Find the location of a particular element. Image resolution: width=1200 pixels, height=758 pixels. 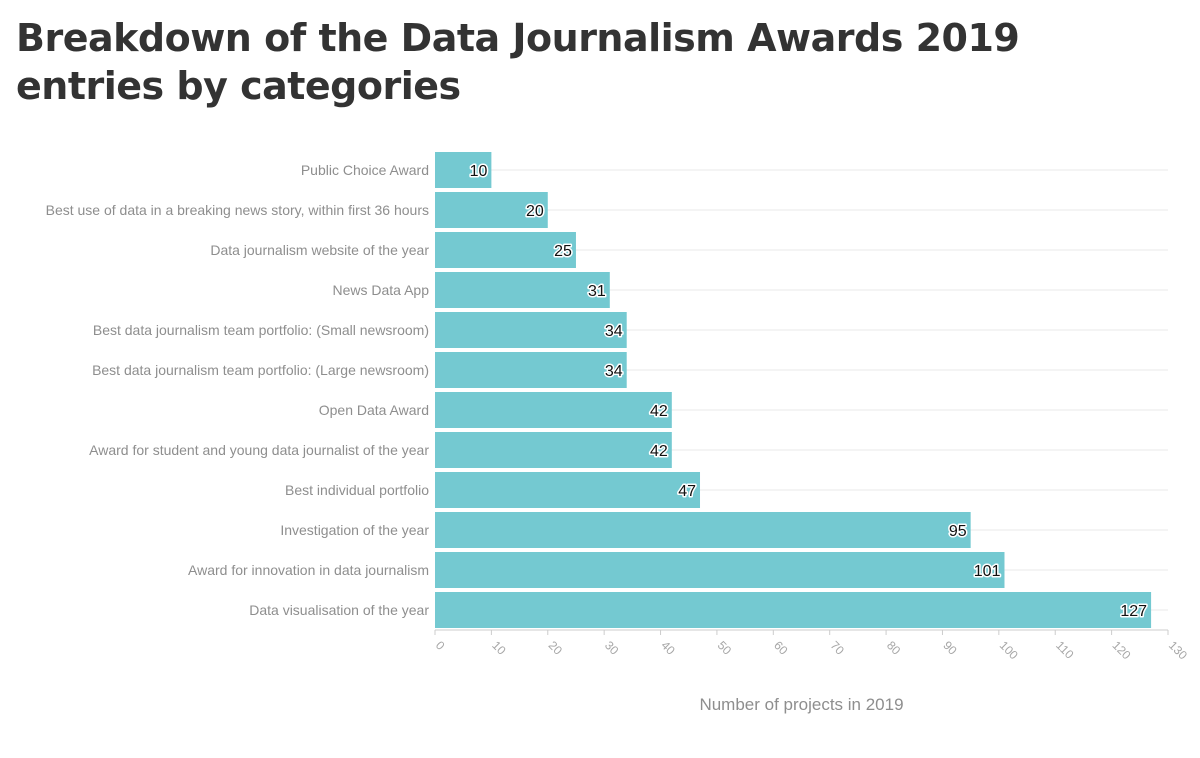

x-tick-label: 110 is located at coordinates (1065, 650).